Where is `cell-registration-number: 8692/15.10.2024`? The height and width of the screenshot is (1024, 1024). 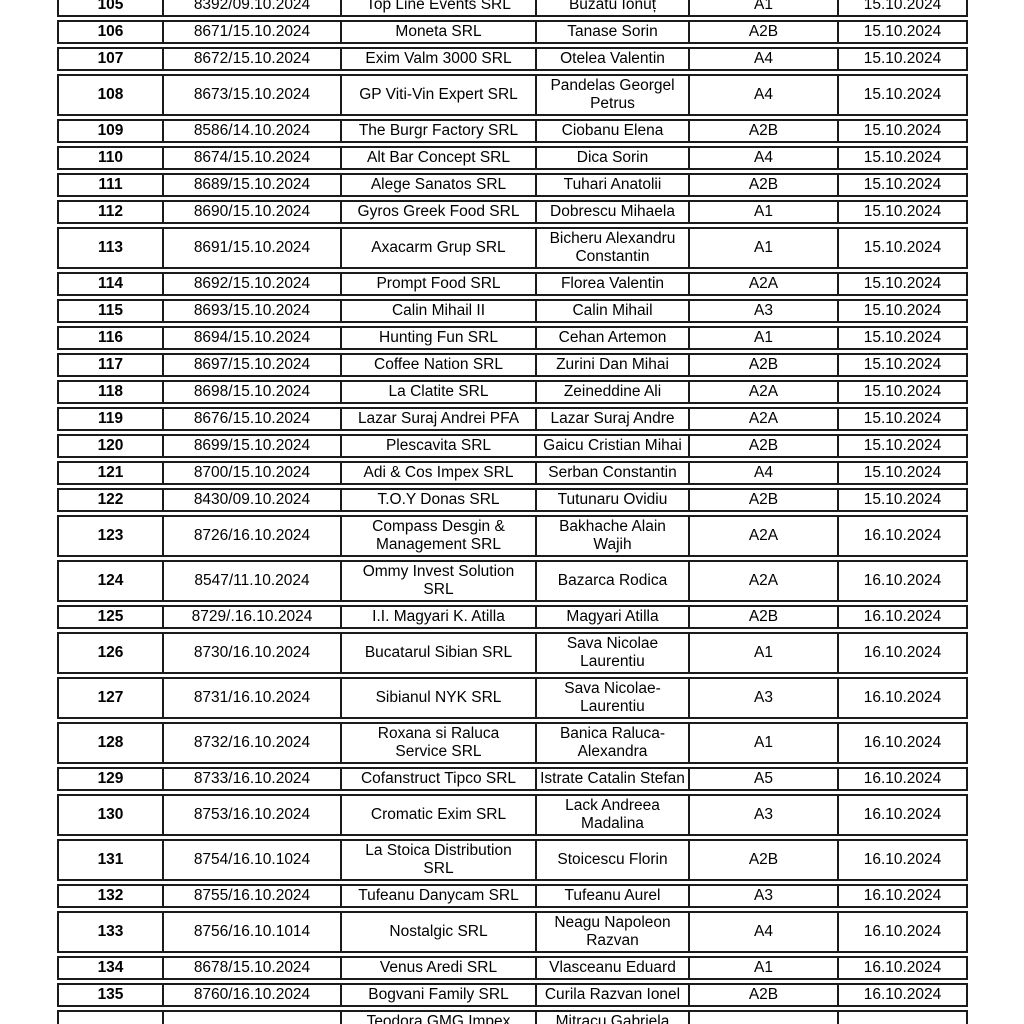
cell-registration-number: 8692/15.10.2024 is located at coordinates (251, 284).